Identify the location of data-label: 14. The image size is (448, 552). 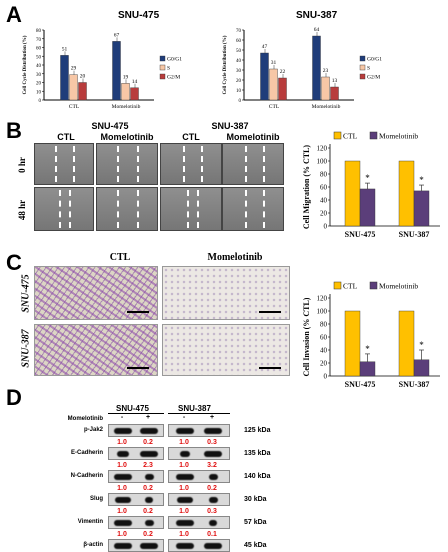
(135, 82).